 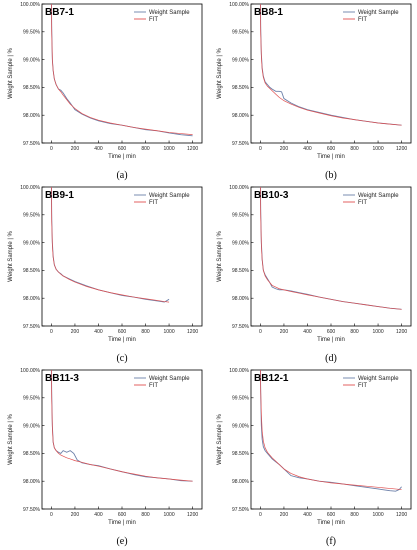 I want to click on chart-title: BB9-1, so click(x=59, y=195).